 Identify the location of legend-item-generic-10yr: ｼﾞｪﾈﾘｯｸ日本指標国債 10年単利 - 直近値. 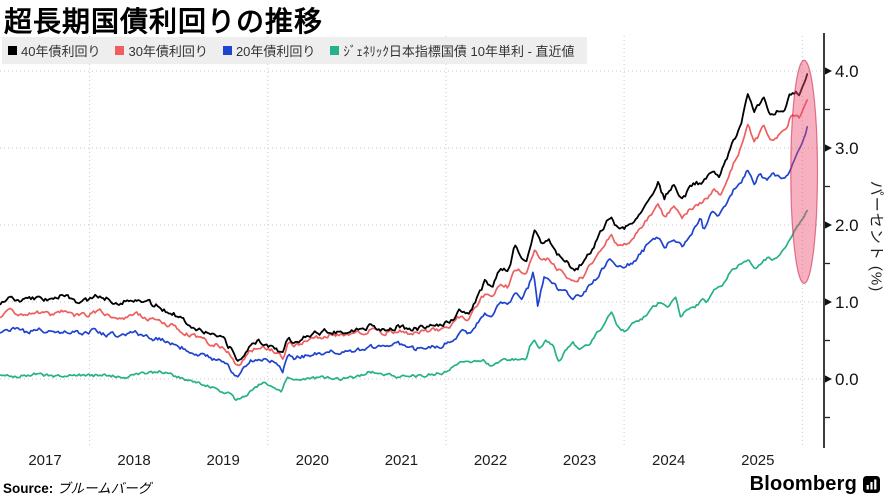
(452, 50).